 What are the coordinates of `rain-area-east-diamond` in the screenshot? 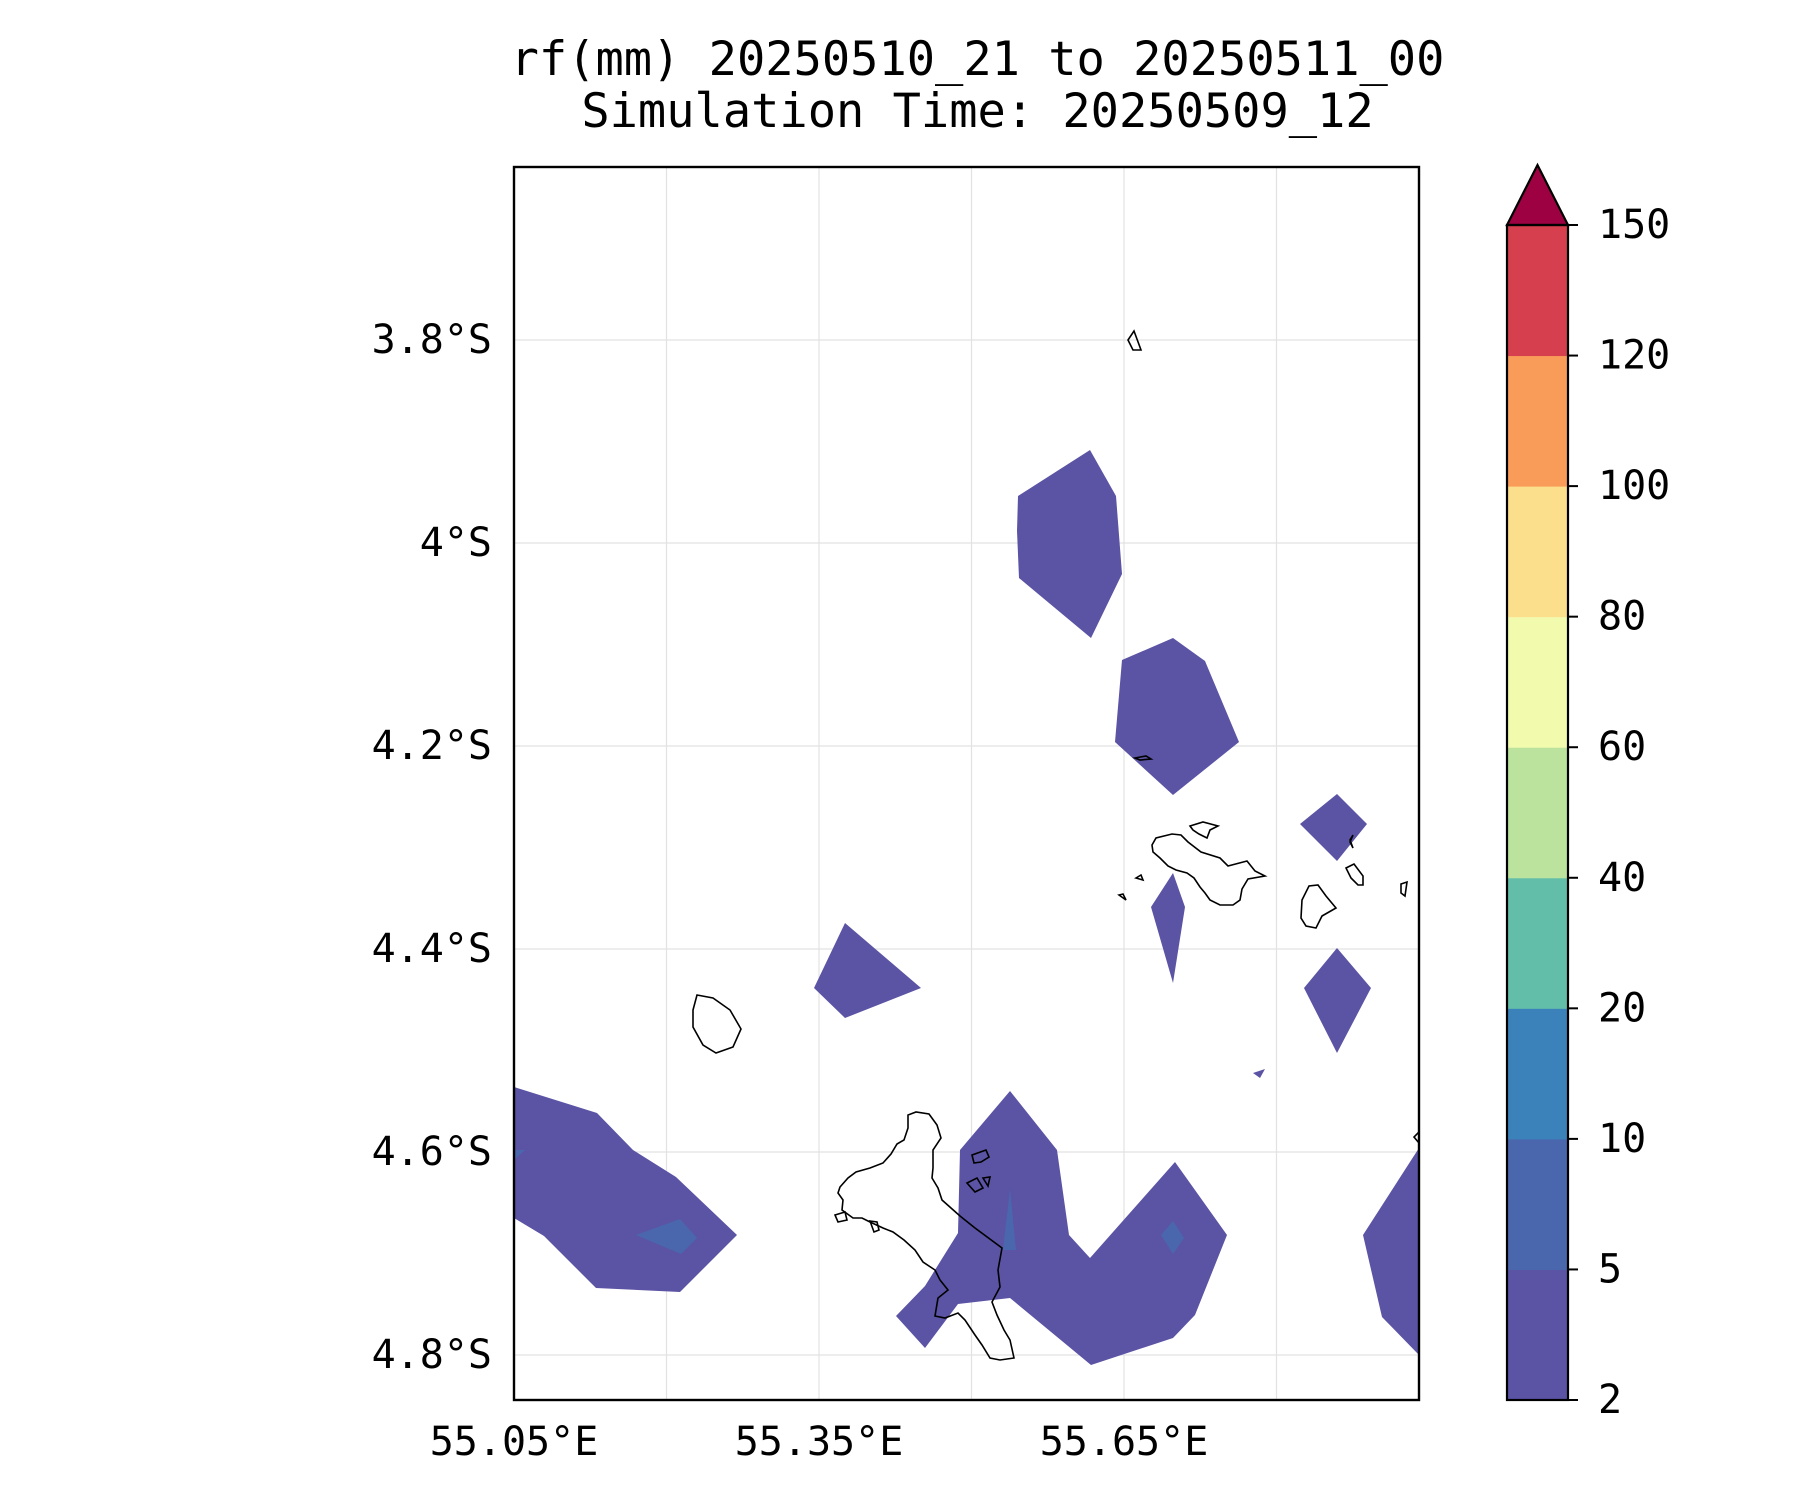 It's located at (1337, 1000).